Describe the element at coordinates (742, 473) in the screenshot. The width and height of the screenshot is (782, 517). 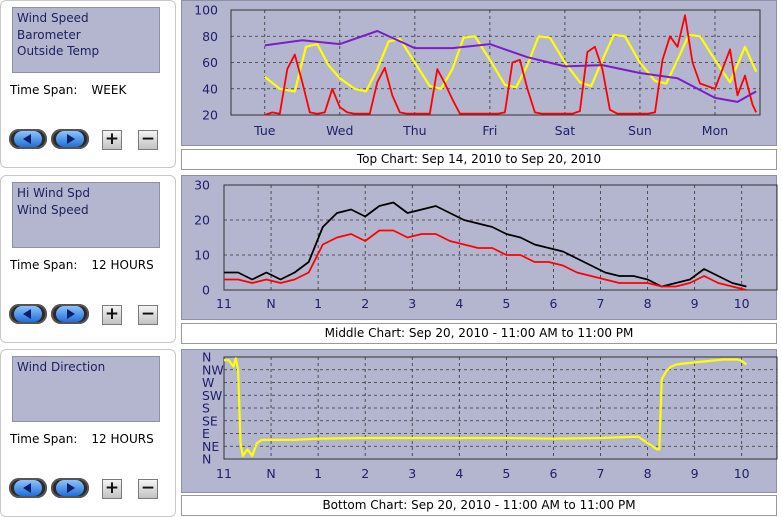
I see `x-tick-label: 10` at that location.